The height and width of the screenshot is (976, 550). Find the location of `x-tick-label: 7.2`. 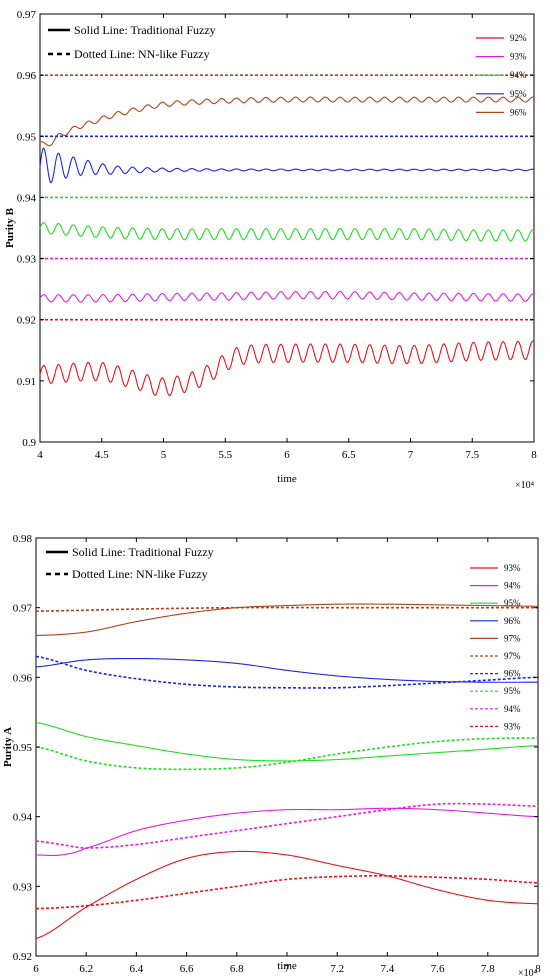

x-tick-label: 7.2 is located at coordinates (337, 969).